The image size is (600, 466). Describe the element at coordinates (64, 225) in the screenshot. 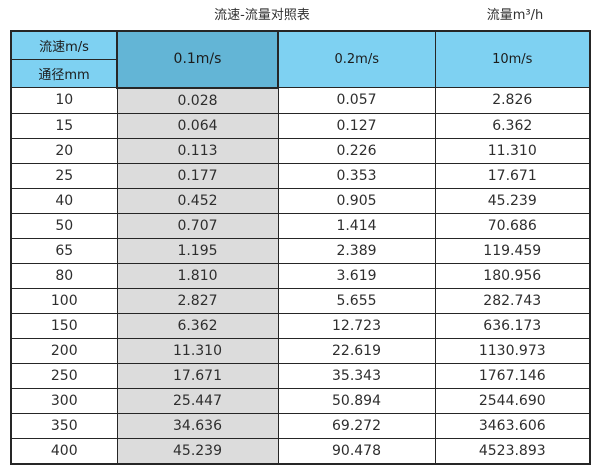

I see `diameter-cell: 50` at that location.